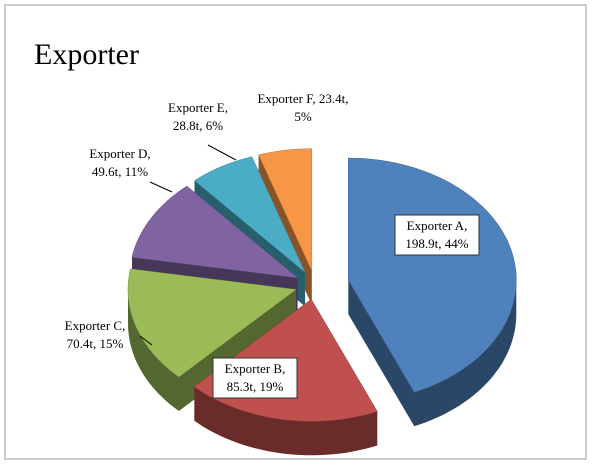  What do you see at coordinates (437, 225) in the screenshot?
I see `category-label: Exporter A,` at bounding box center [437, 225].